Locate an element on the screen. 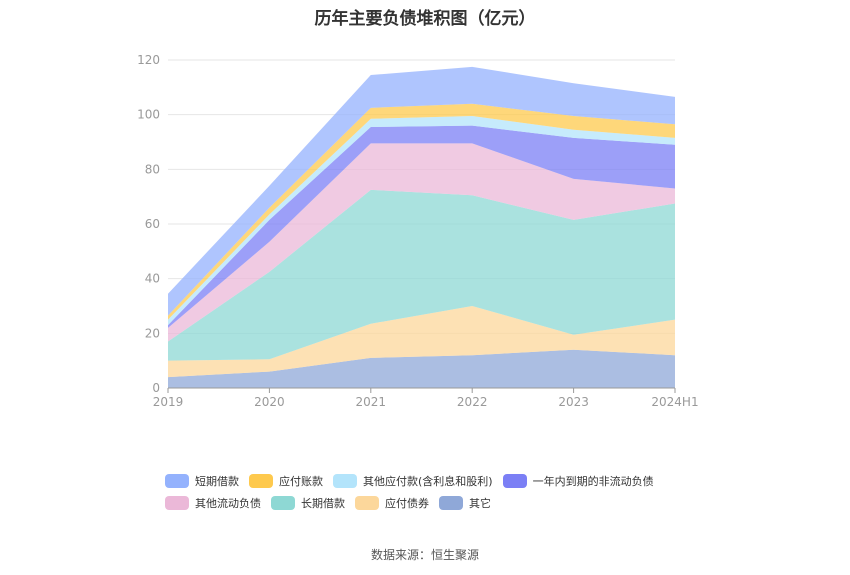 This screenshot has width=850, height=575. legend-label: 应付账款 is located at coordinates (301, 481).